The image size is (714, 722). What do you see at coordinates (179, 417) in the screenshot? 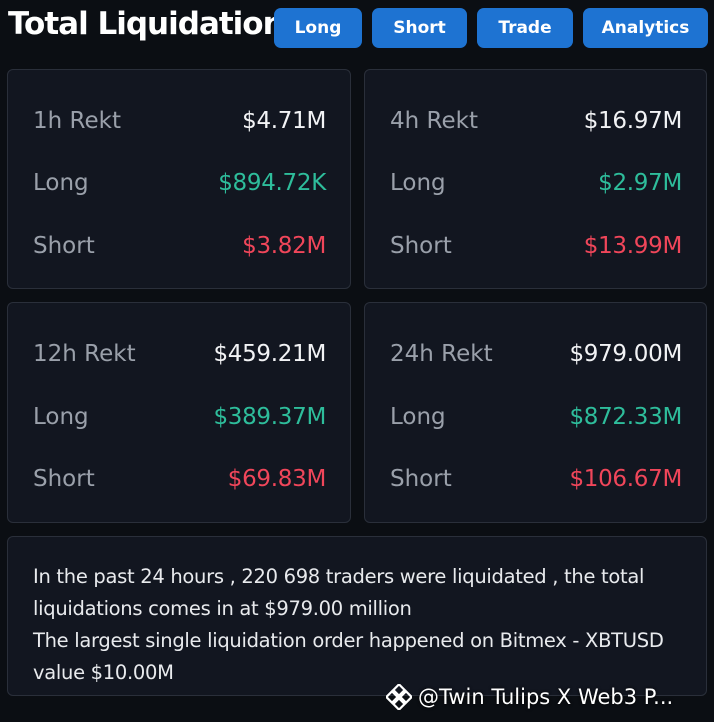
I see `long-row: Long $389.37M` at bounding box center [179, 417].